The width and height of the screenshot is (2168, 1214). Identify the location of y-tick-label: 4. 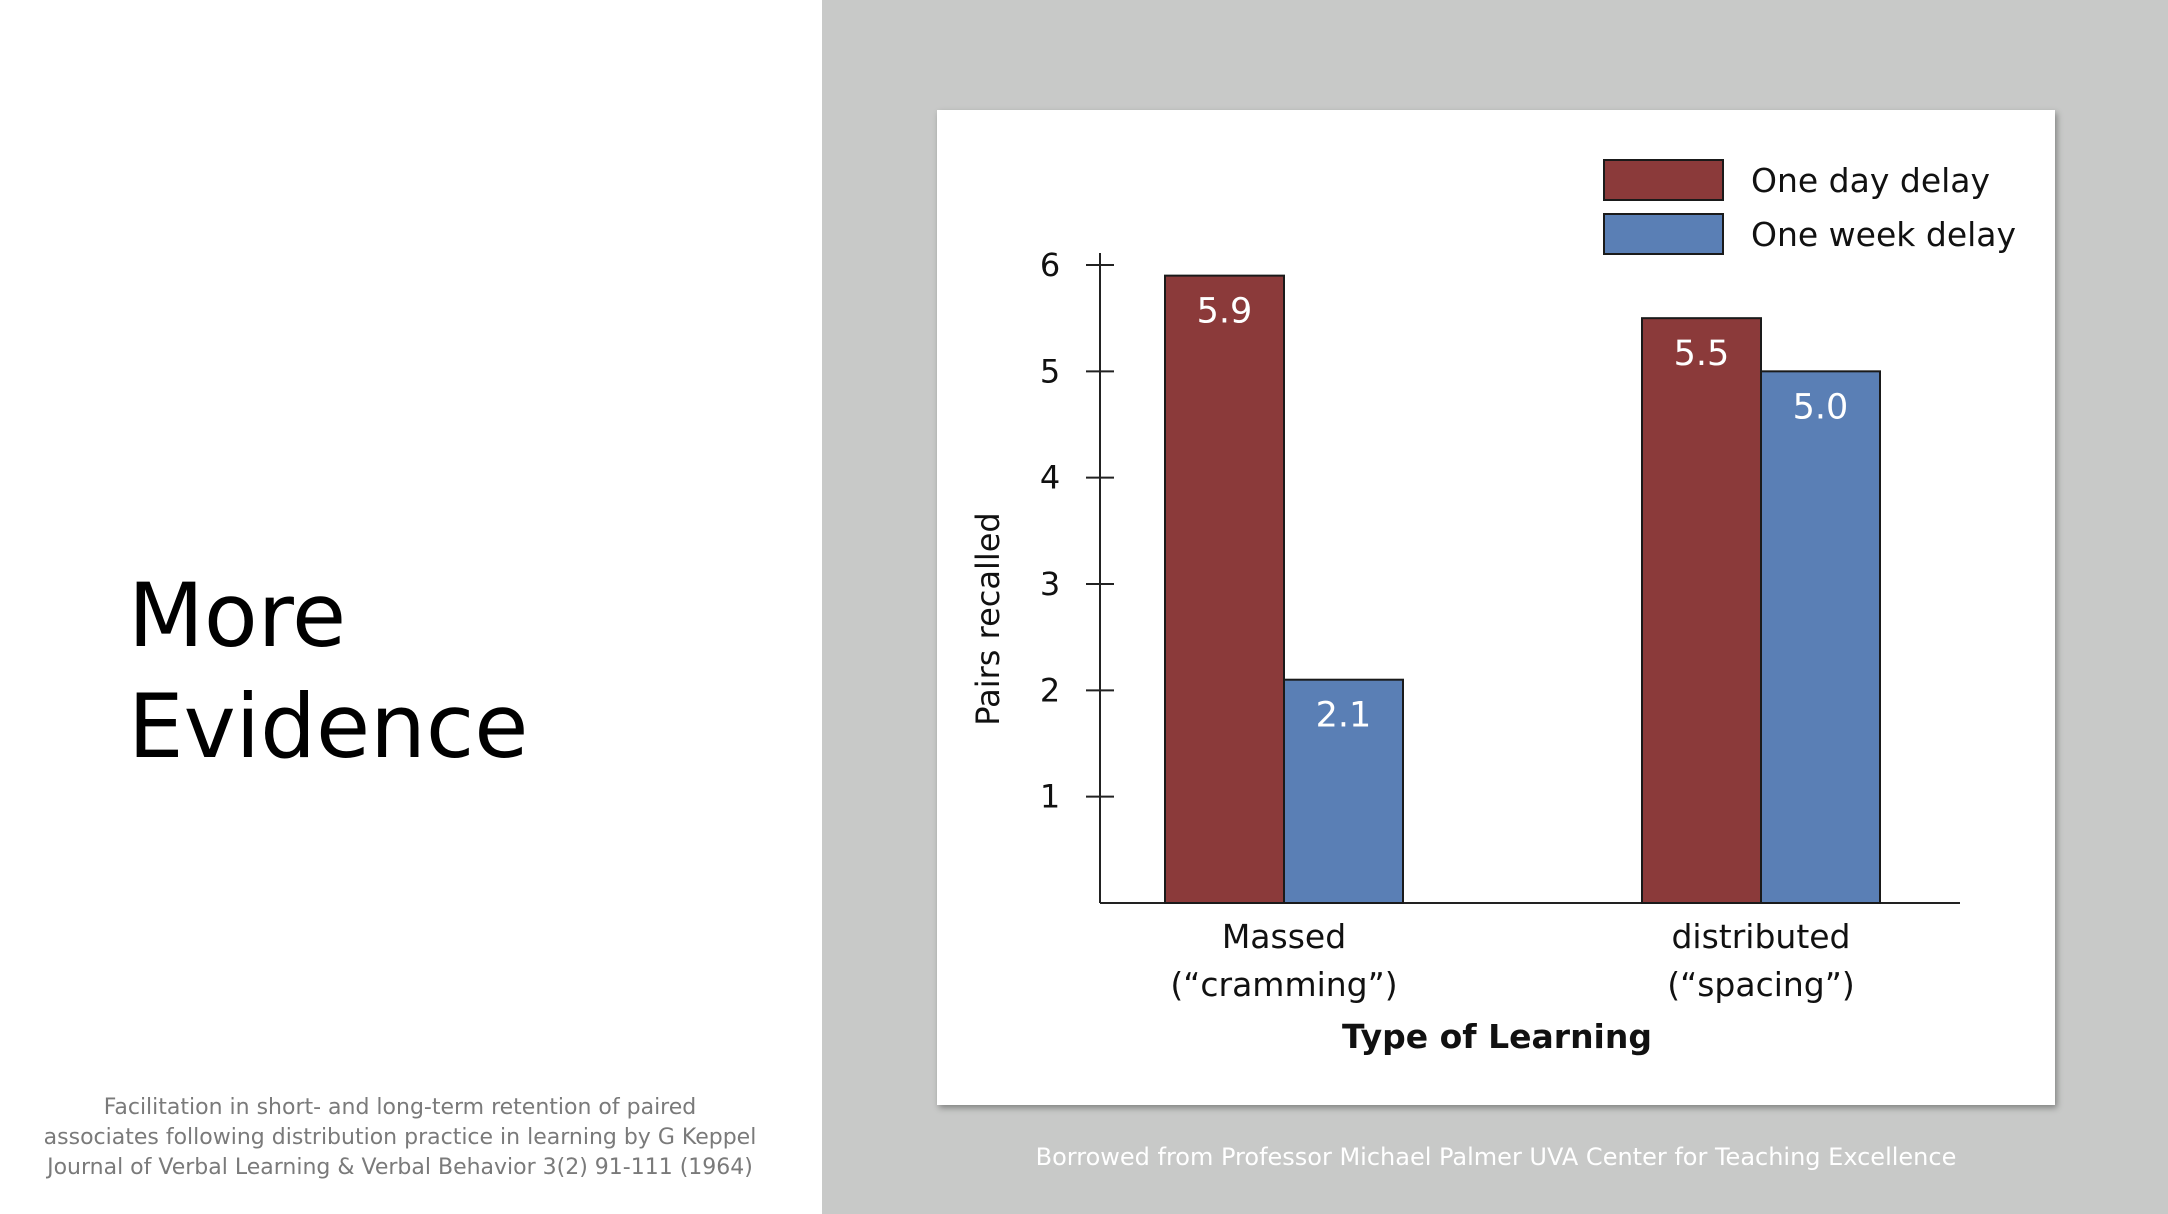
(1050, 478).